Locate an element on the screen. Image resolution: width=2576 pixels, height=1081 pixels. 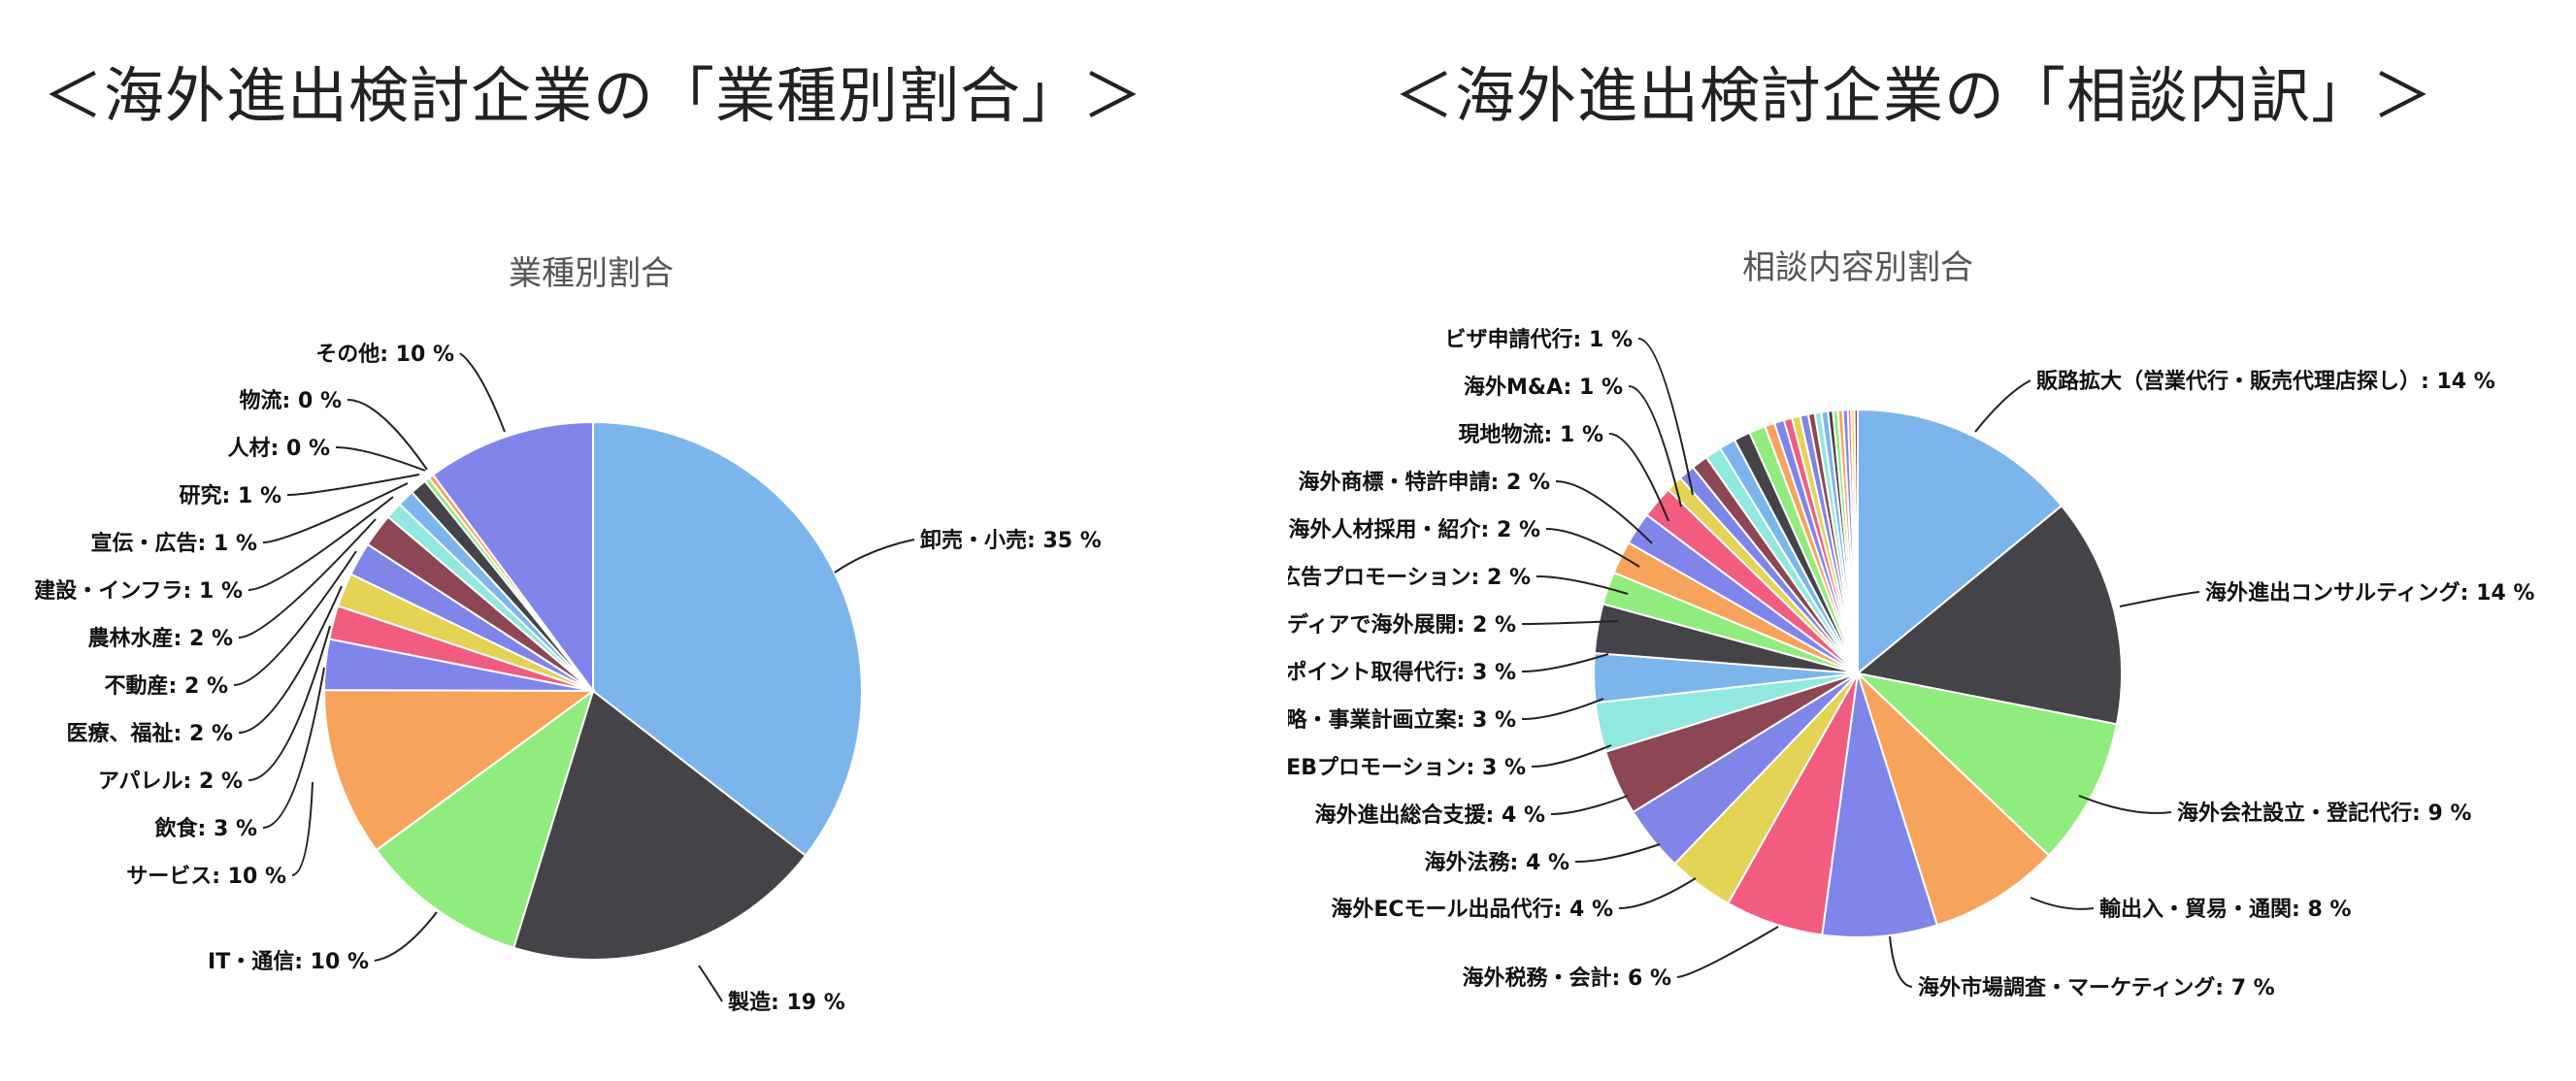
slice-data-label: ビザ申請代行: 1 % is located at coordinates (1539, 339).